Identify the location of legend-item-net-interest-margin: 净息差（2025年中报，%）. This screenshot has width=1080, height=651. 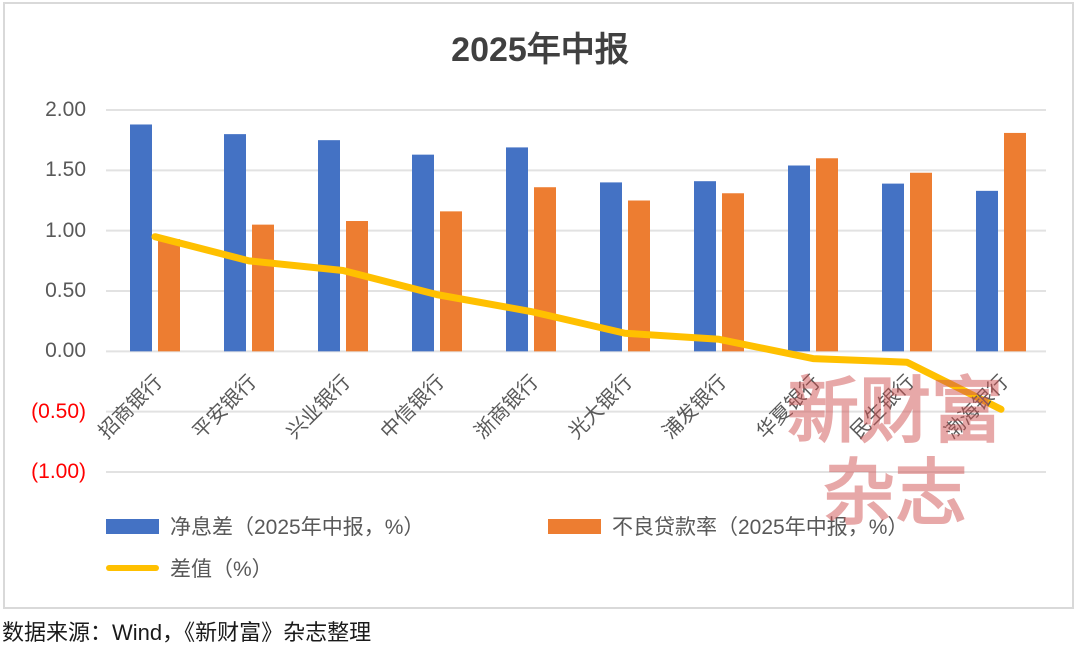
(265, 526).